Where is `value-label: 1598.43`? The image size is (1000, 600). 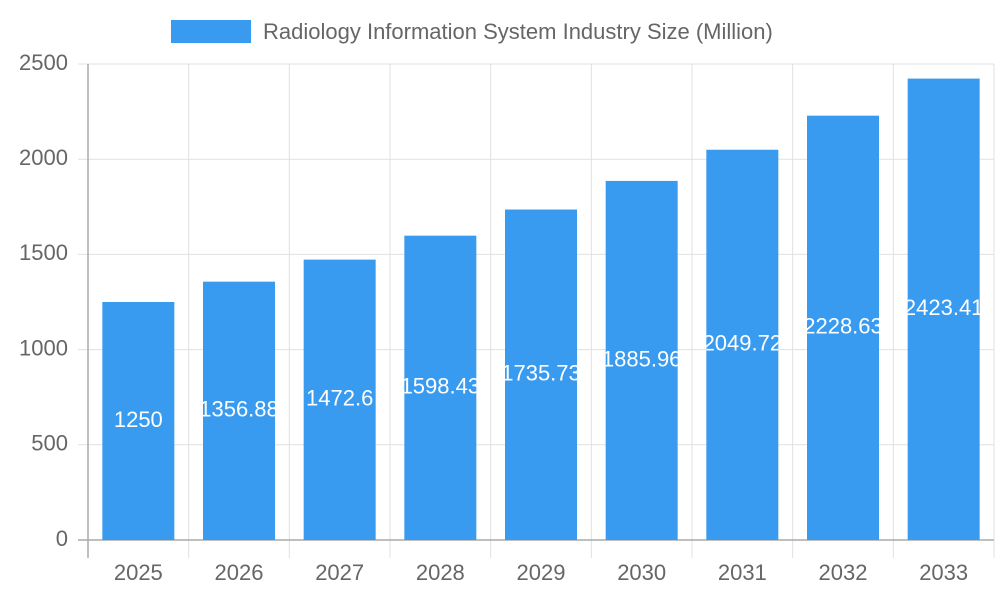 value-label: 1598.43 is located at coordinates (441, 386).